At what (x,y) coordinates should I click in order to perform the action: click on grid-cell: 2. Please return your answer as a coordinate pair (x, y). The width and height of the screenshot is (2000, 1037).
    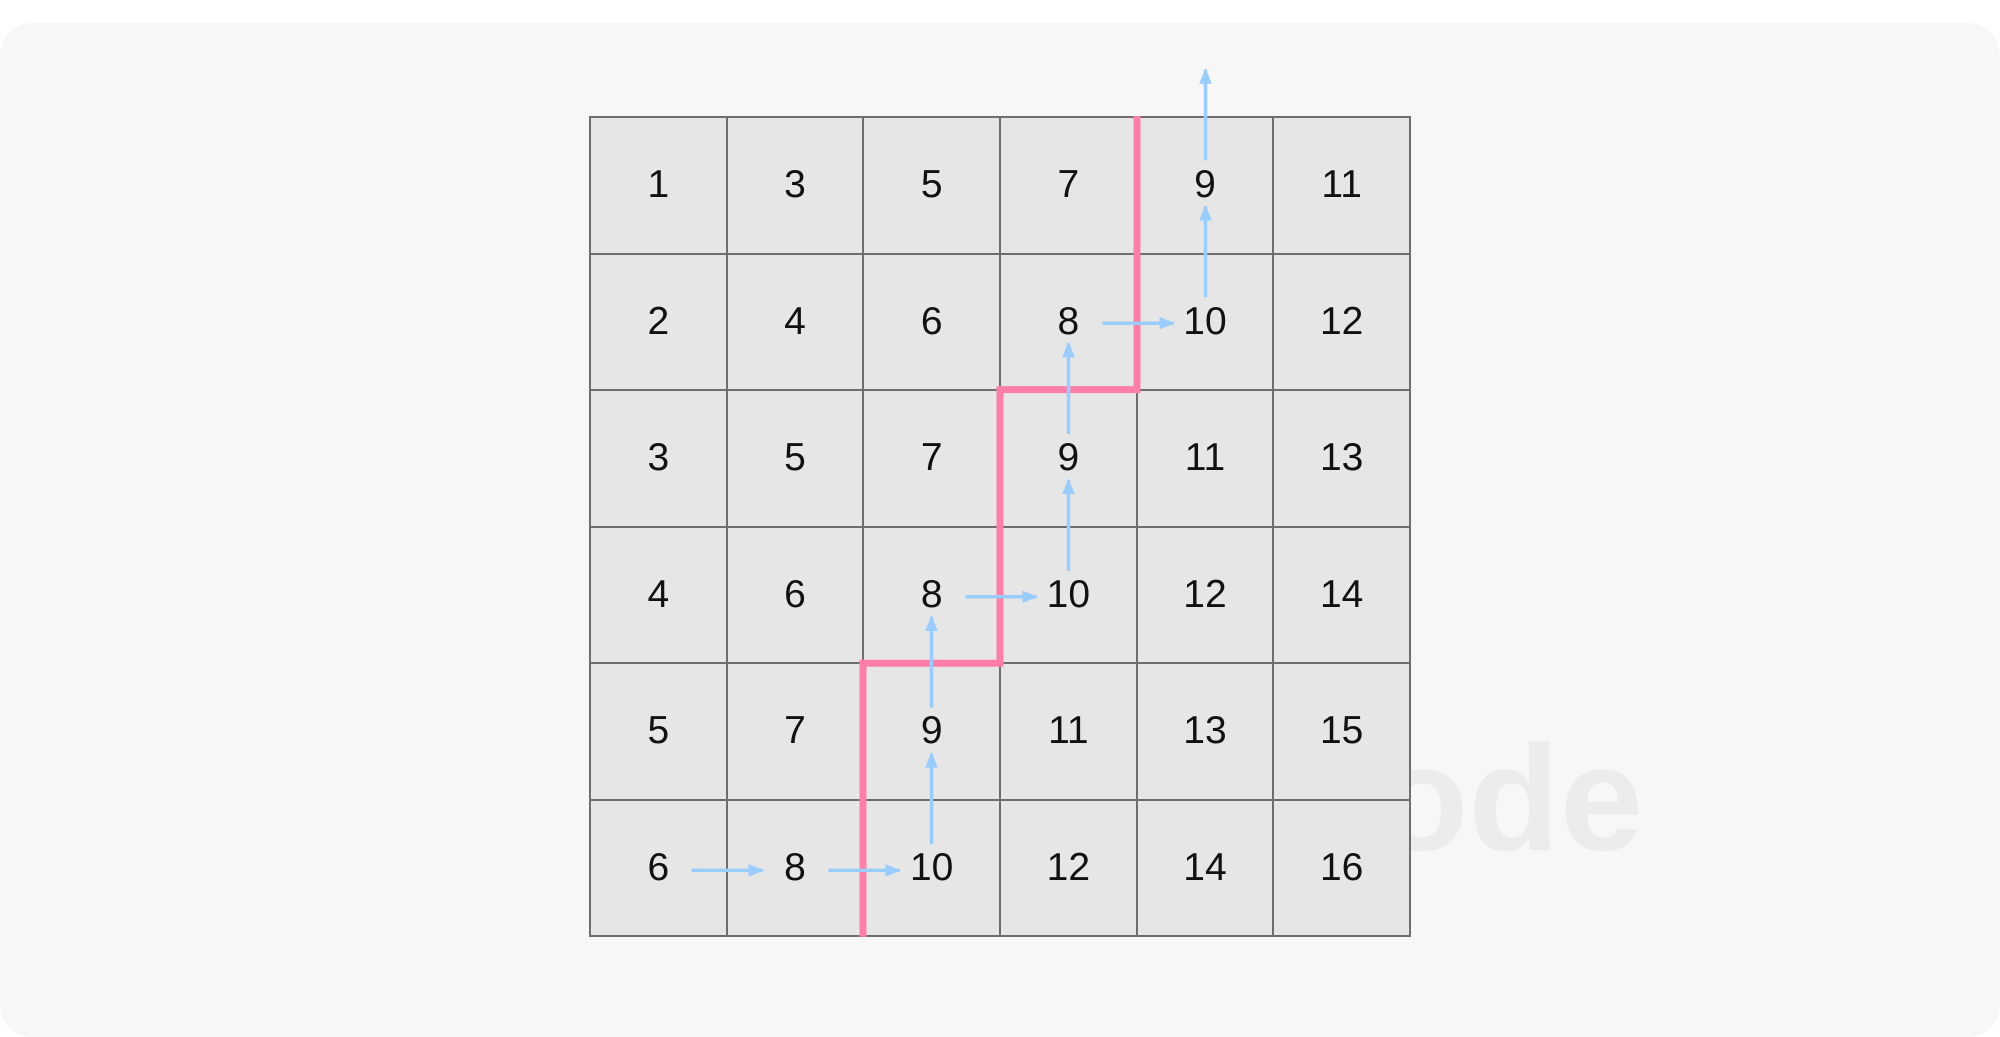
    Looking at the image, I should click on (658, 321).